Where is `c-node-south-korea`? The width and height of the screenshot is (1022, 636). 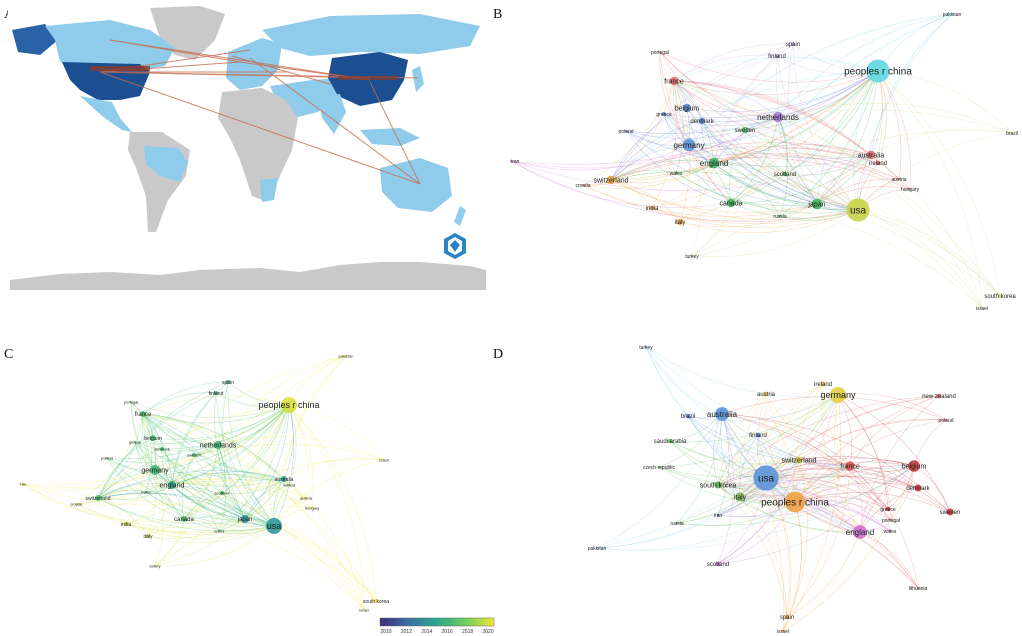 c-node-south-korea is located at coordinates (376, 601).